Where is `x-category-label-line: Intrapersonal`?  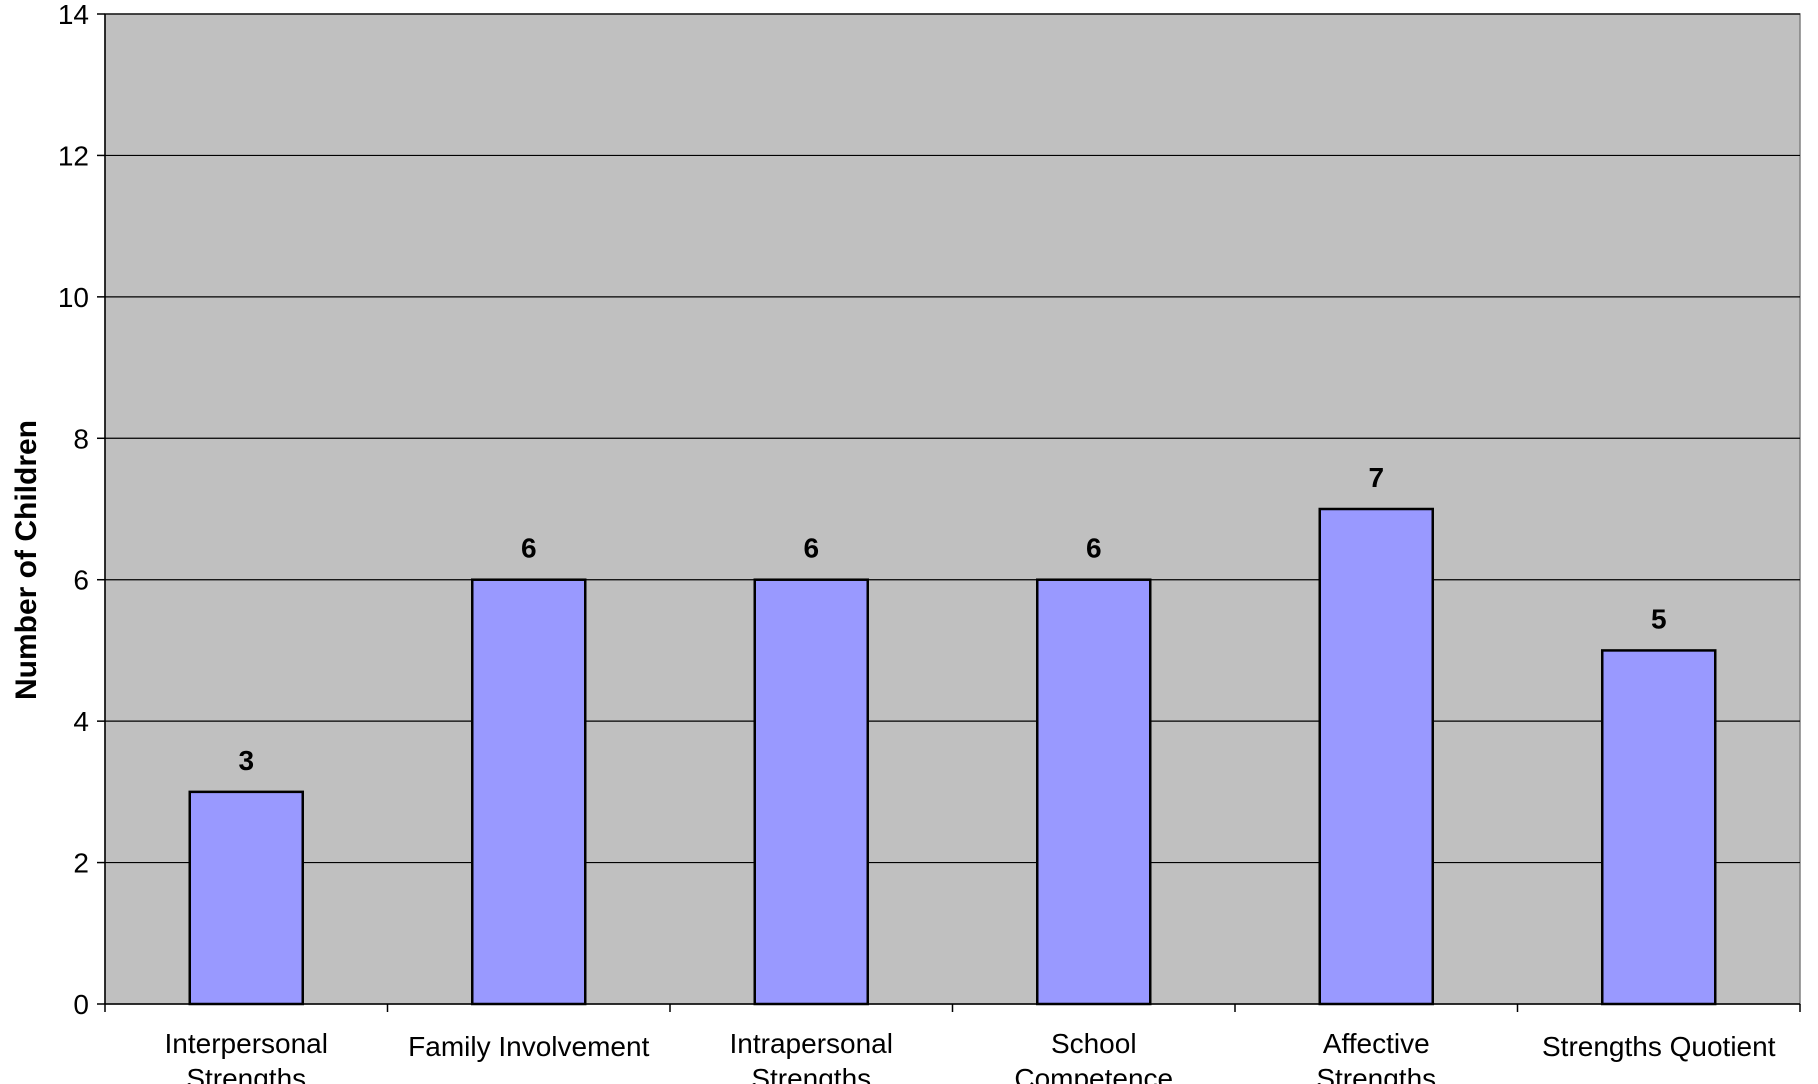 x-category-label-line: Intrapersonal is located at coordinates (811, 1043).